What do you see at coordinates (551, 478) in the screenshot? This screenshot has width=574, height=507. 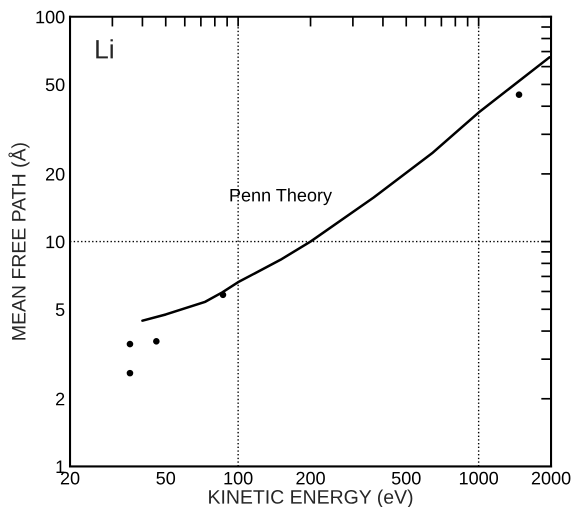 I see `x-tick-label: 2000` at bounding box center [551, 478].